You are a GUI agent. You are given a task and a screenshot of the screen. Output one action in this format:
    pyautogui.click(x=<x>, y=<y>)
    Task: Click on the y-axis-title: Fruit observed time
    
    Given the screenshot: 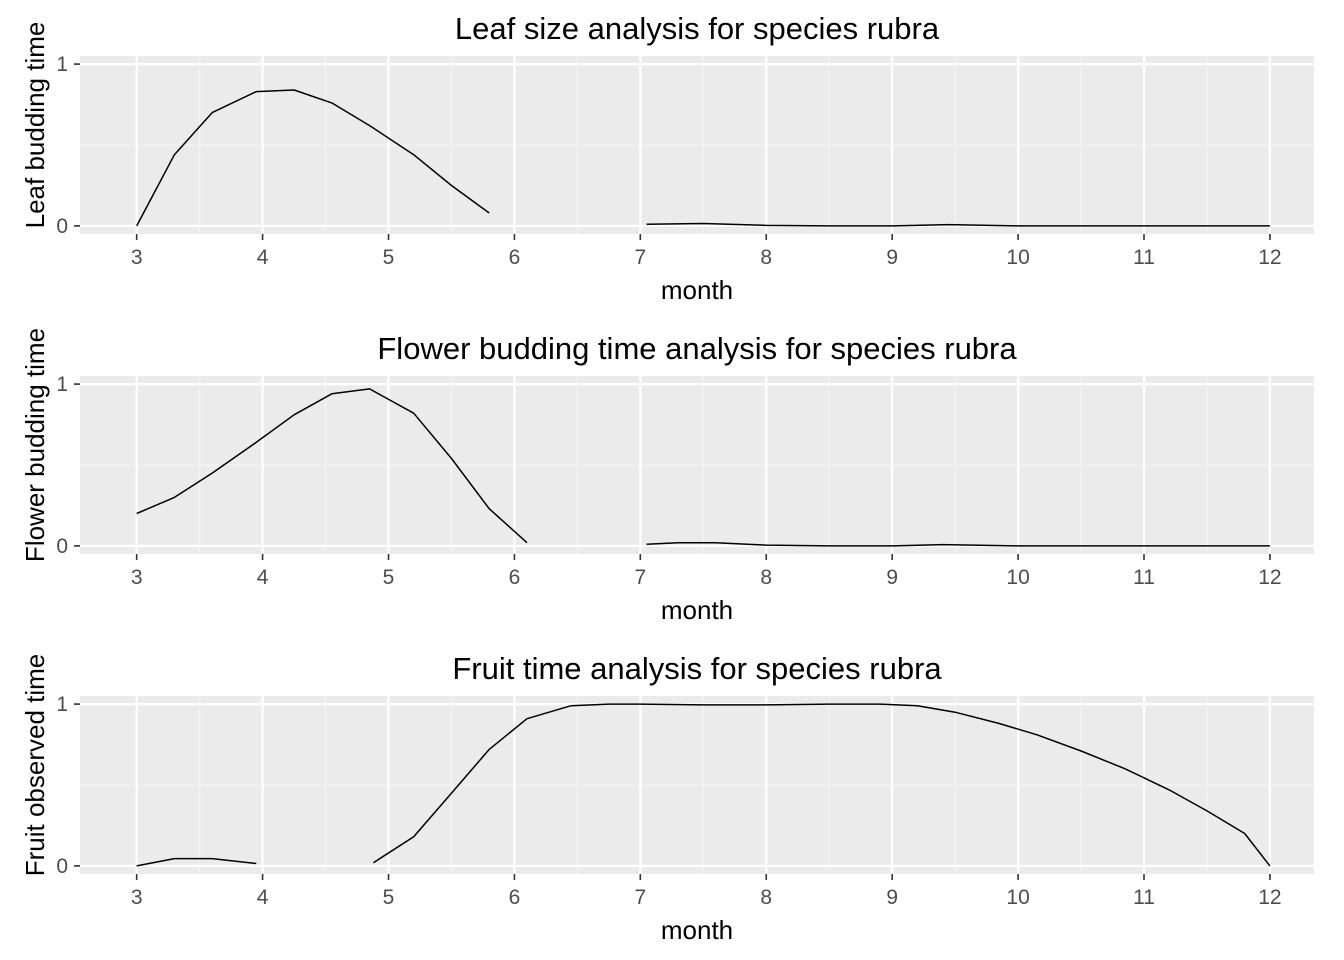 What is the action you would take?
    pyautogui.click(x=35, y=765)
    